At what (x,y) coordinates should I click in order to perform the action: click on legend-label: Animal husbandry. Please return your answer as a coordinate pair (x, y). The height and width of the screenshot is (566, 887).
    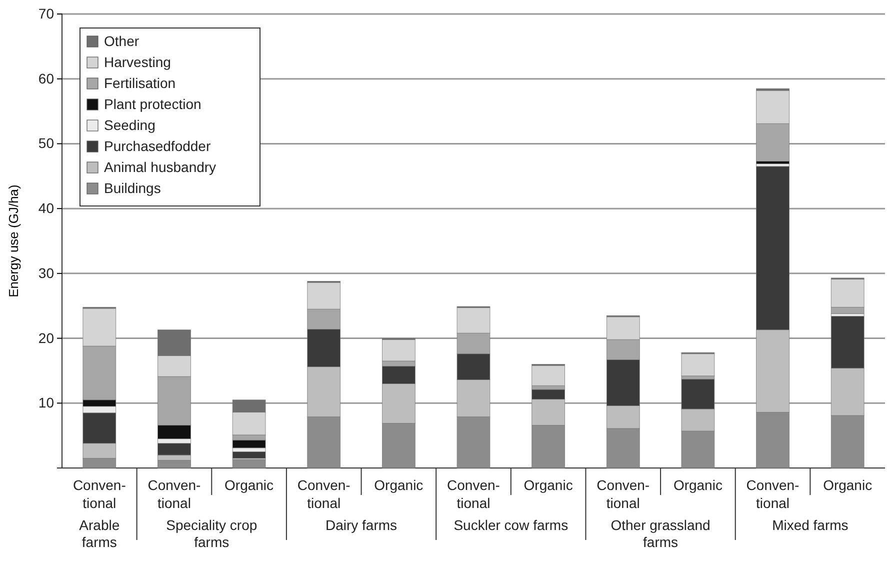
    Looking at the image, I should click on (160, 167).